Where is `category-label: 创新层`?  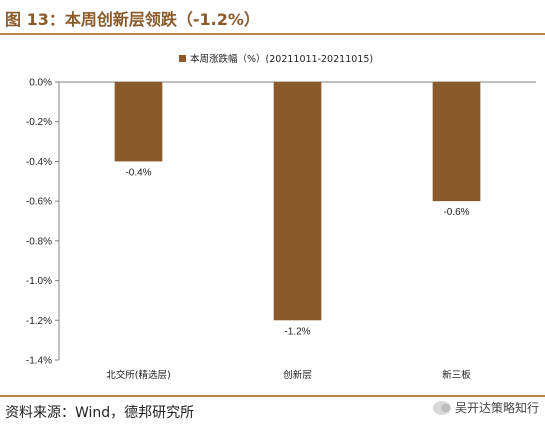
category-label: 创新层 is located at coordinates (297, 375).